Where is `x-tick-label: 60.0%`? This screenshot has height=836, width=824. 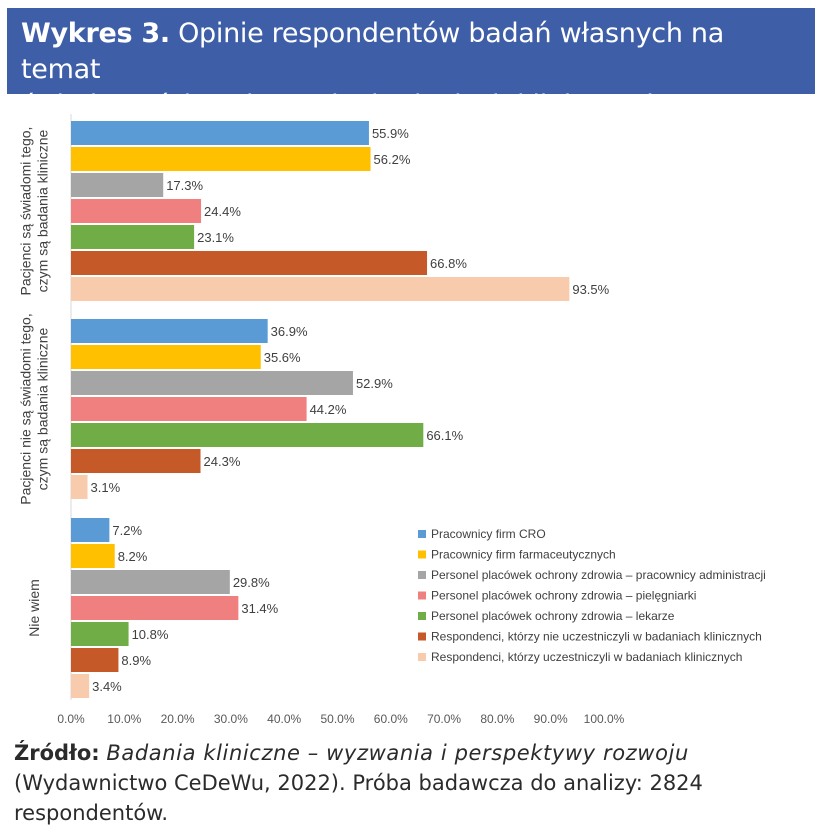
x-tick-label: 60.0% is located at coordinates (391, 719).